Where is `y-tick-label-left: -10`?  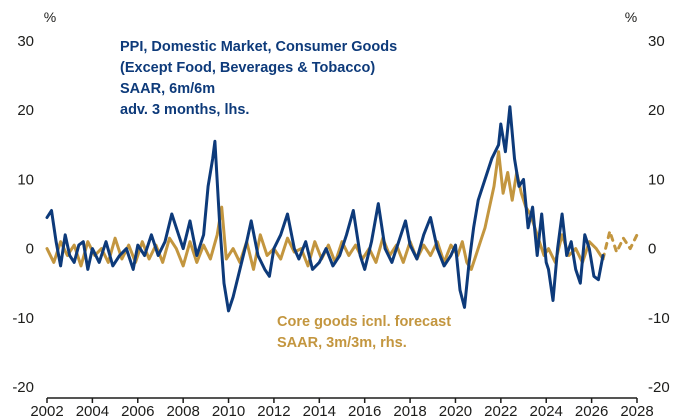
y-tick-label-left: -10 is located at coordinates (23, 318).